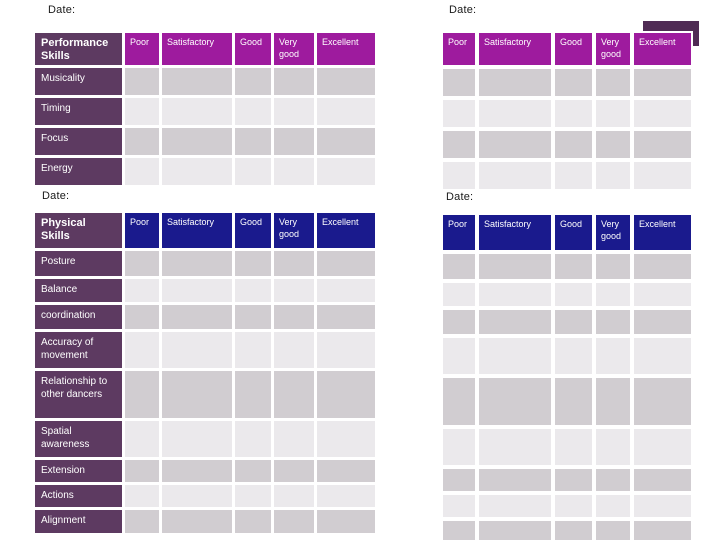  Describe the element at coordinates (78, 439) in the screenshot. I see `row-label-cell: Spatial awareness` at that location.